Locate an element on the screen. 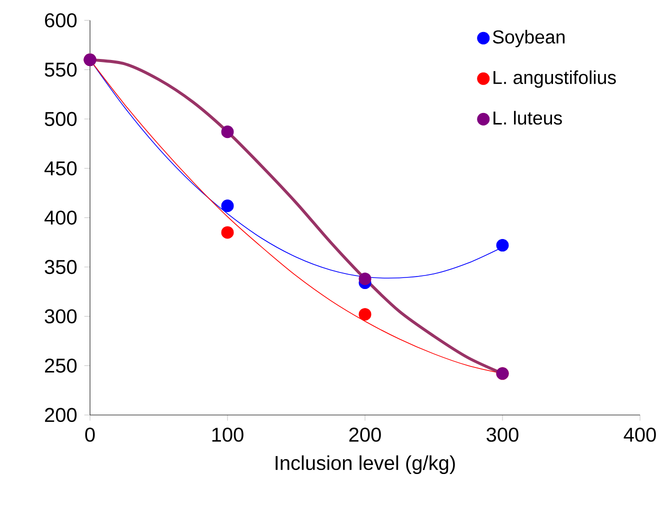  legend-label: Soybean is located at coordinates (528, 39).